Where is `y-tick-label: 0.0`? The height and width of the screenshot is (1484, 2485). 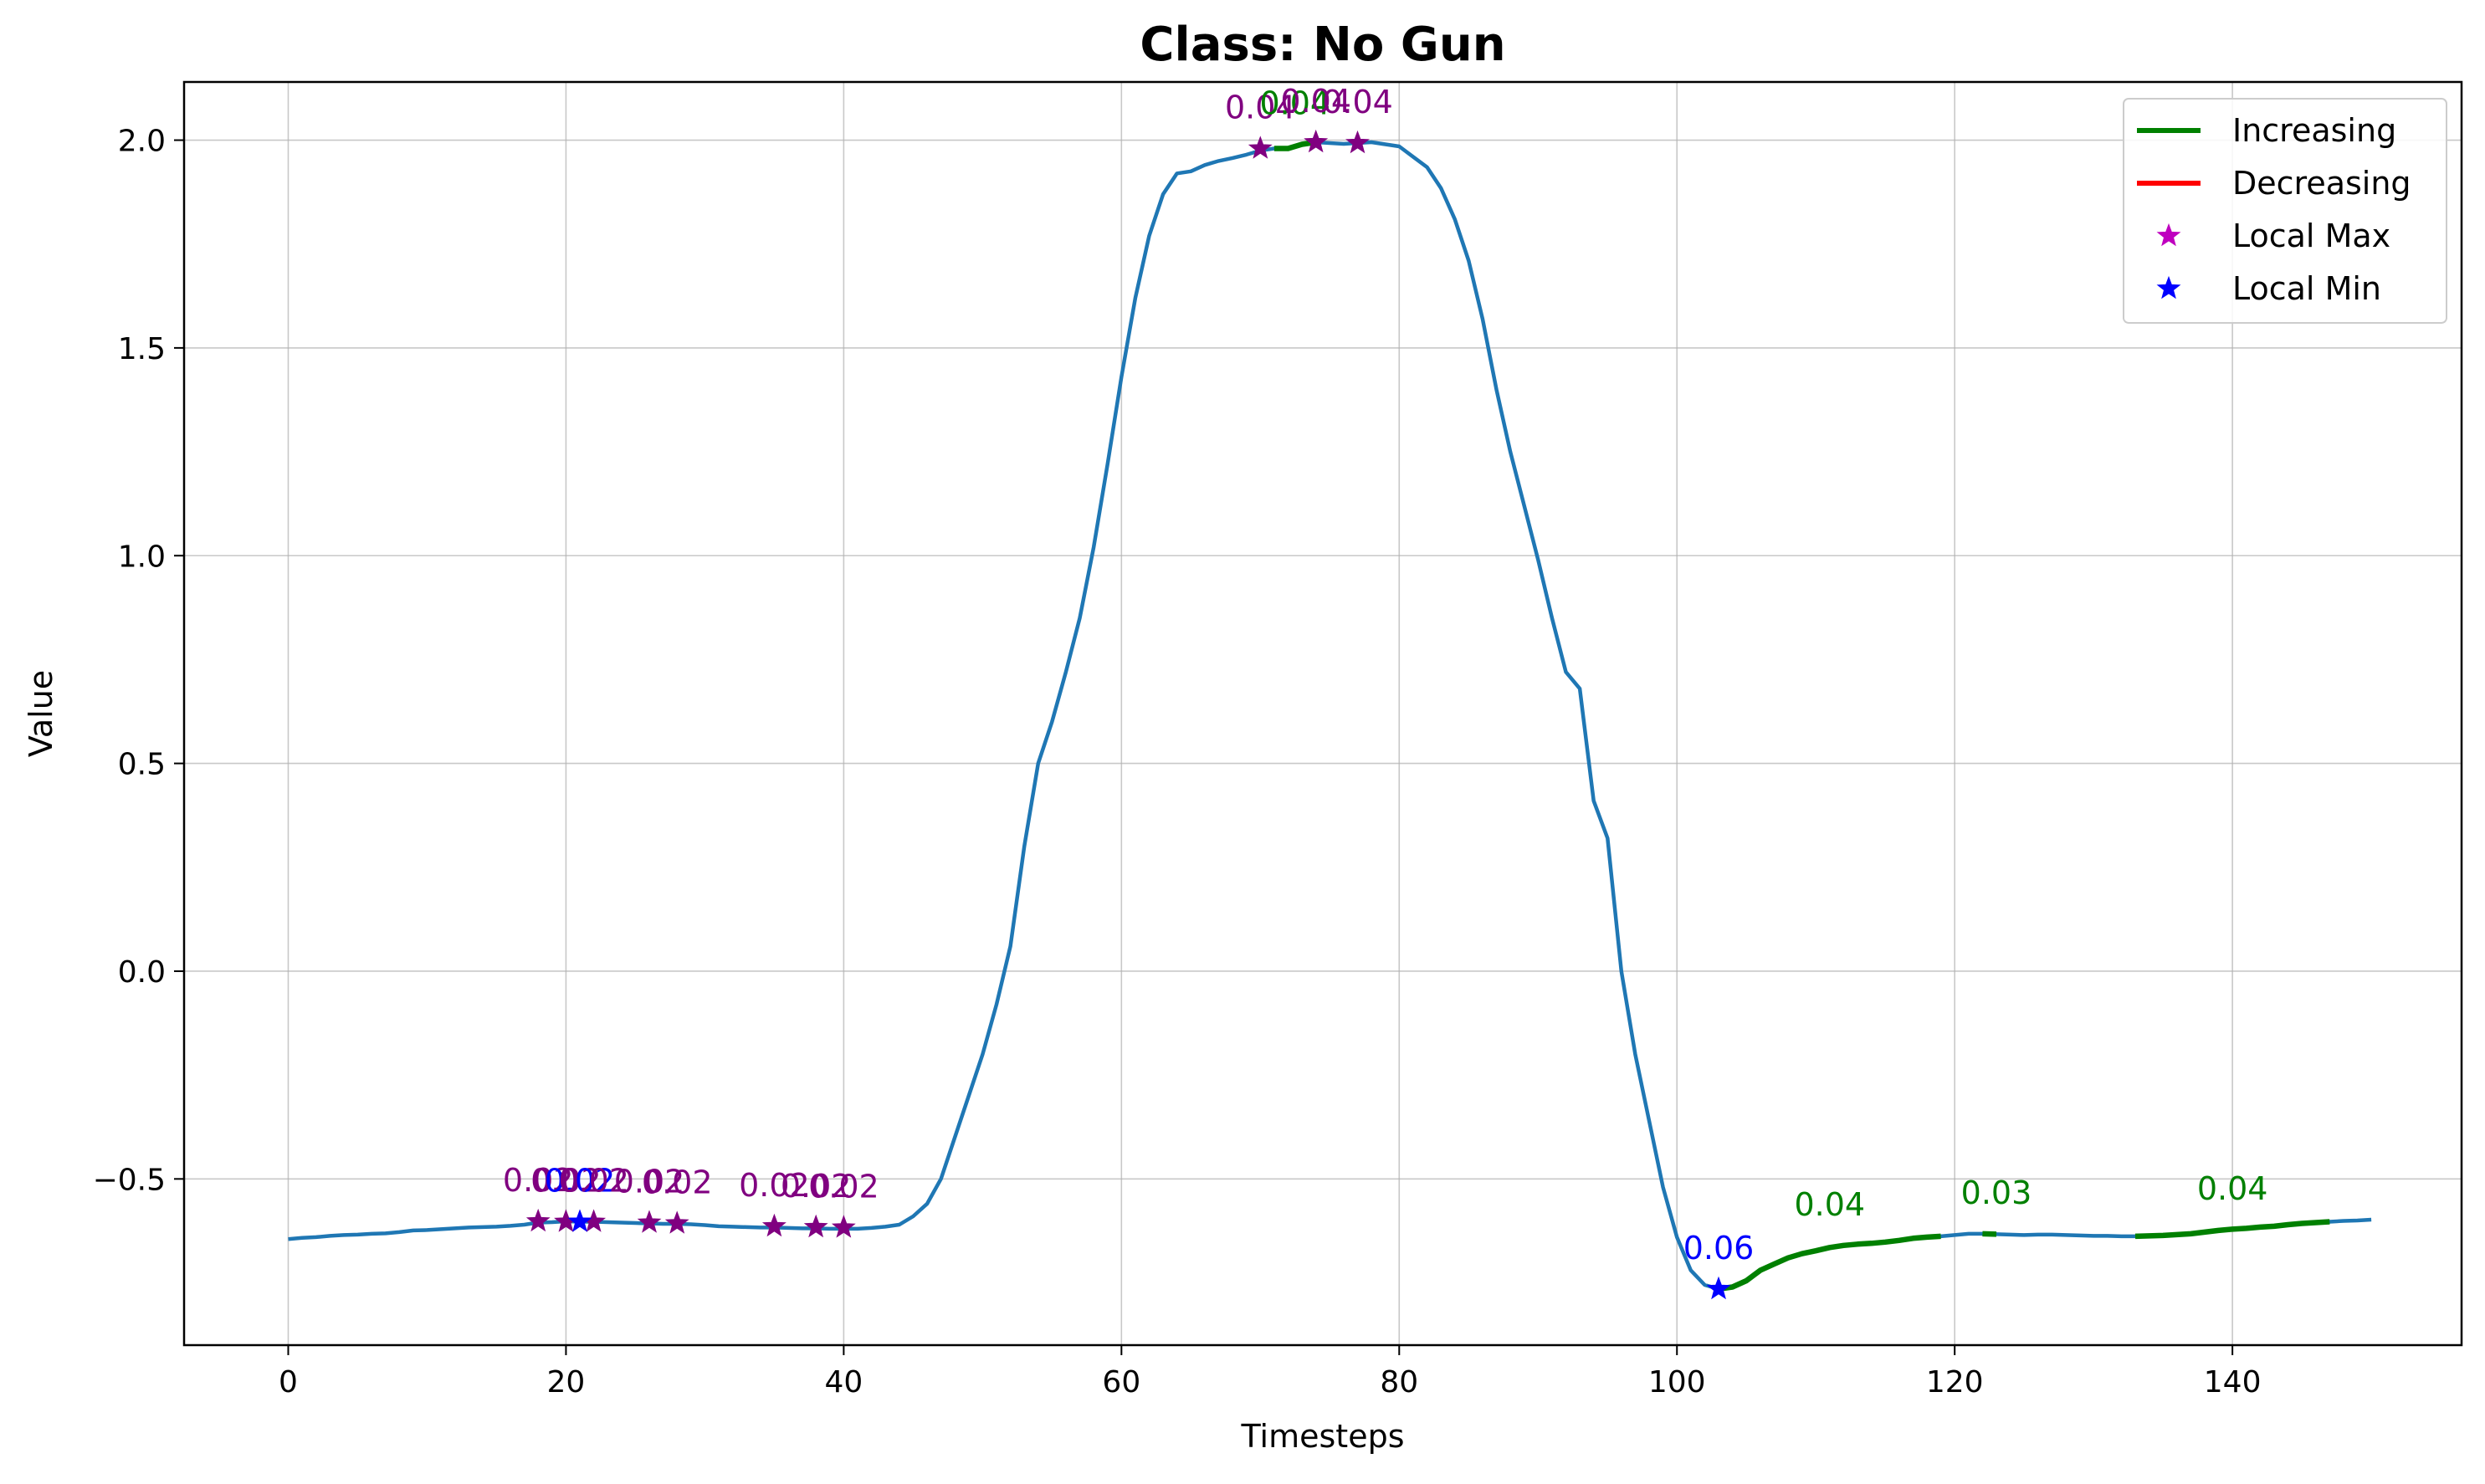 y-tick-label: 0.0 is located at coordinates (142, 972).